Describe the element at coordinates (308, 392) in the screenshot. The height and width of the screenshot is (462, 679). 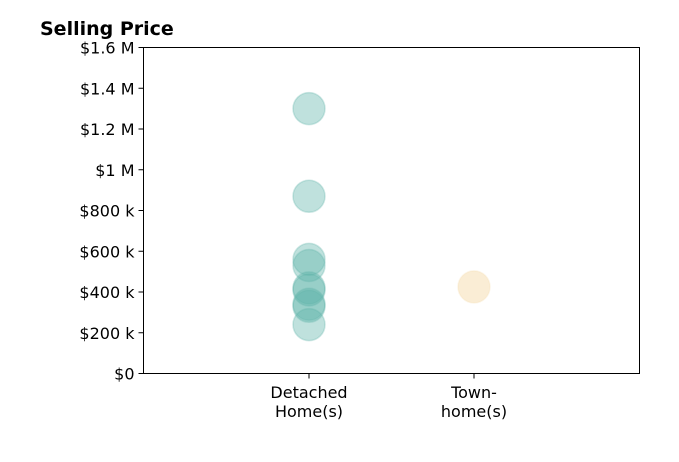
I see `x-category-label: Detached` at that location.